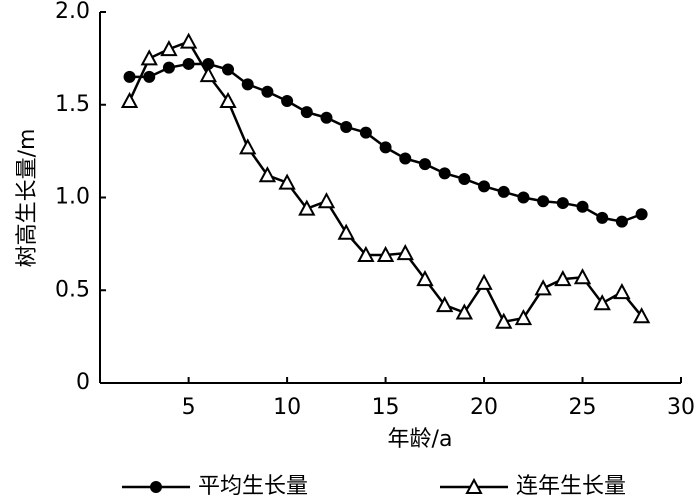 This screenshot has height=502, width=700. What do you see at coordinates (571, 486) in the screenshot?
I see `legend-label: 连年生长量` at bounding box center [571, 486].